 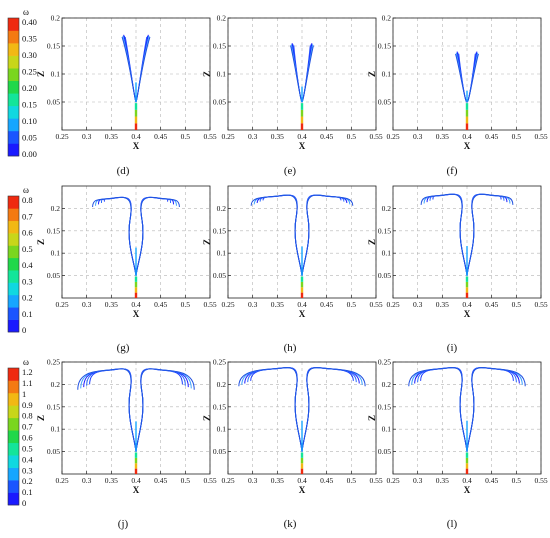 I want to click on caption-k: (k), so click(x=290, y=524).